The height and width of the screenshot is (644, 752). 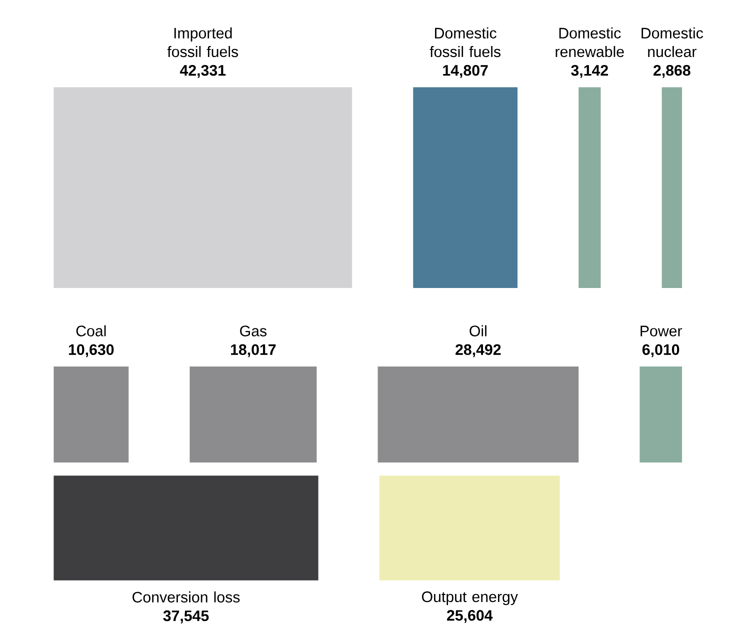 What do you see at coordinates (253, 331) in the screenshot?
I see `category-label: Gas` at bounding box center [253, 331].